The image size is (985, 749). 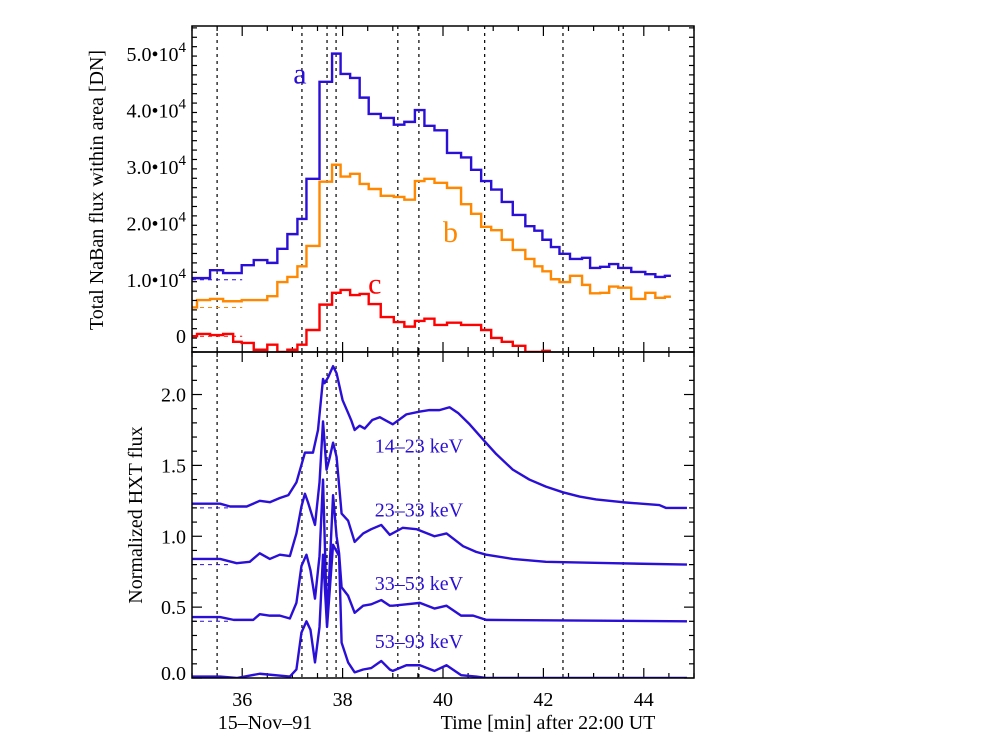 I want to click on y-tick-label: 0.5, so click(x=173, y=608).